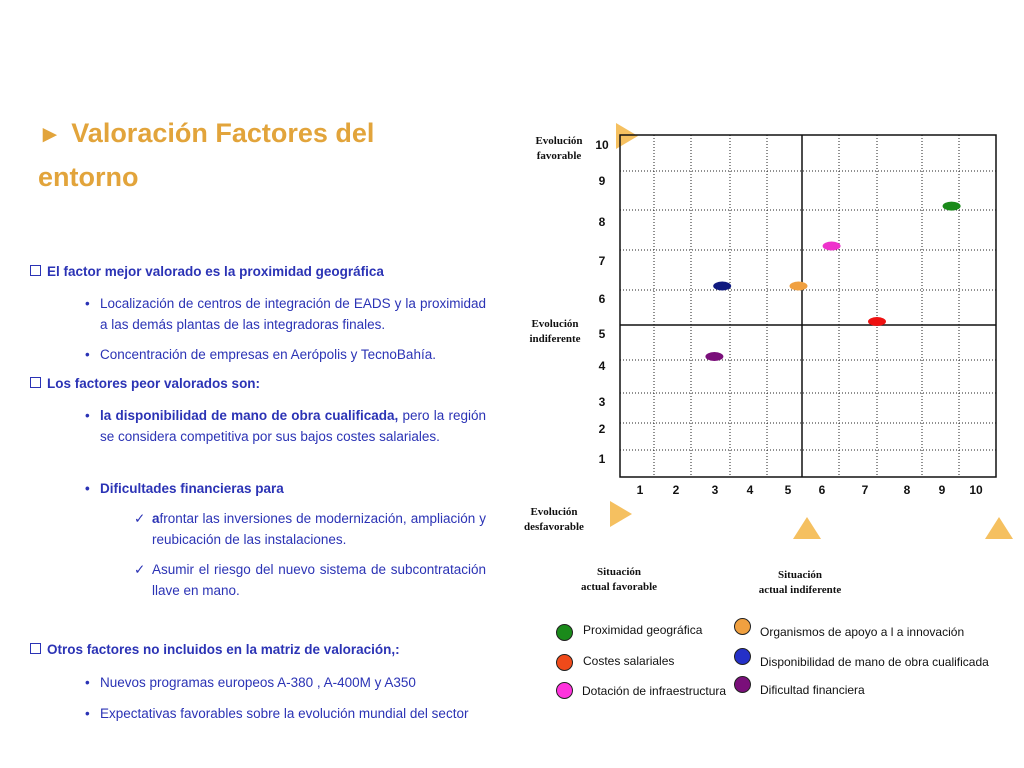 This screenshot has width=1024, height=768. Describe the element at coordinates (285, 488) in the screenshot. I see `bullet-item: • Dificultades financieras para` at that location.